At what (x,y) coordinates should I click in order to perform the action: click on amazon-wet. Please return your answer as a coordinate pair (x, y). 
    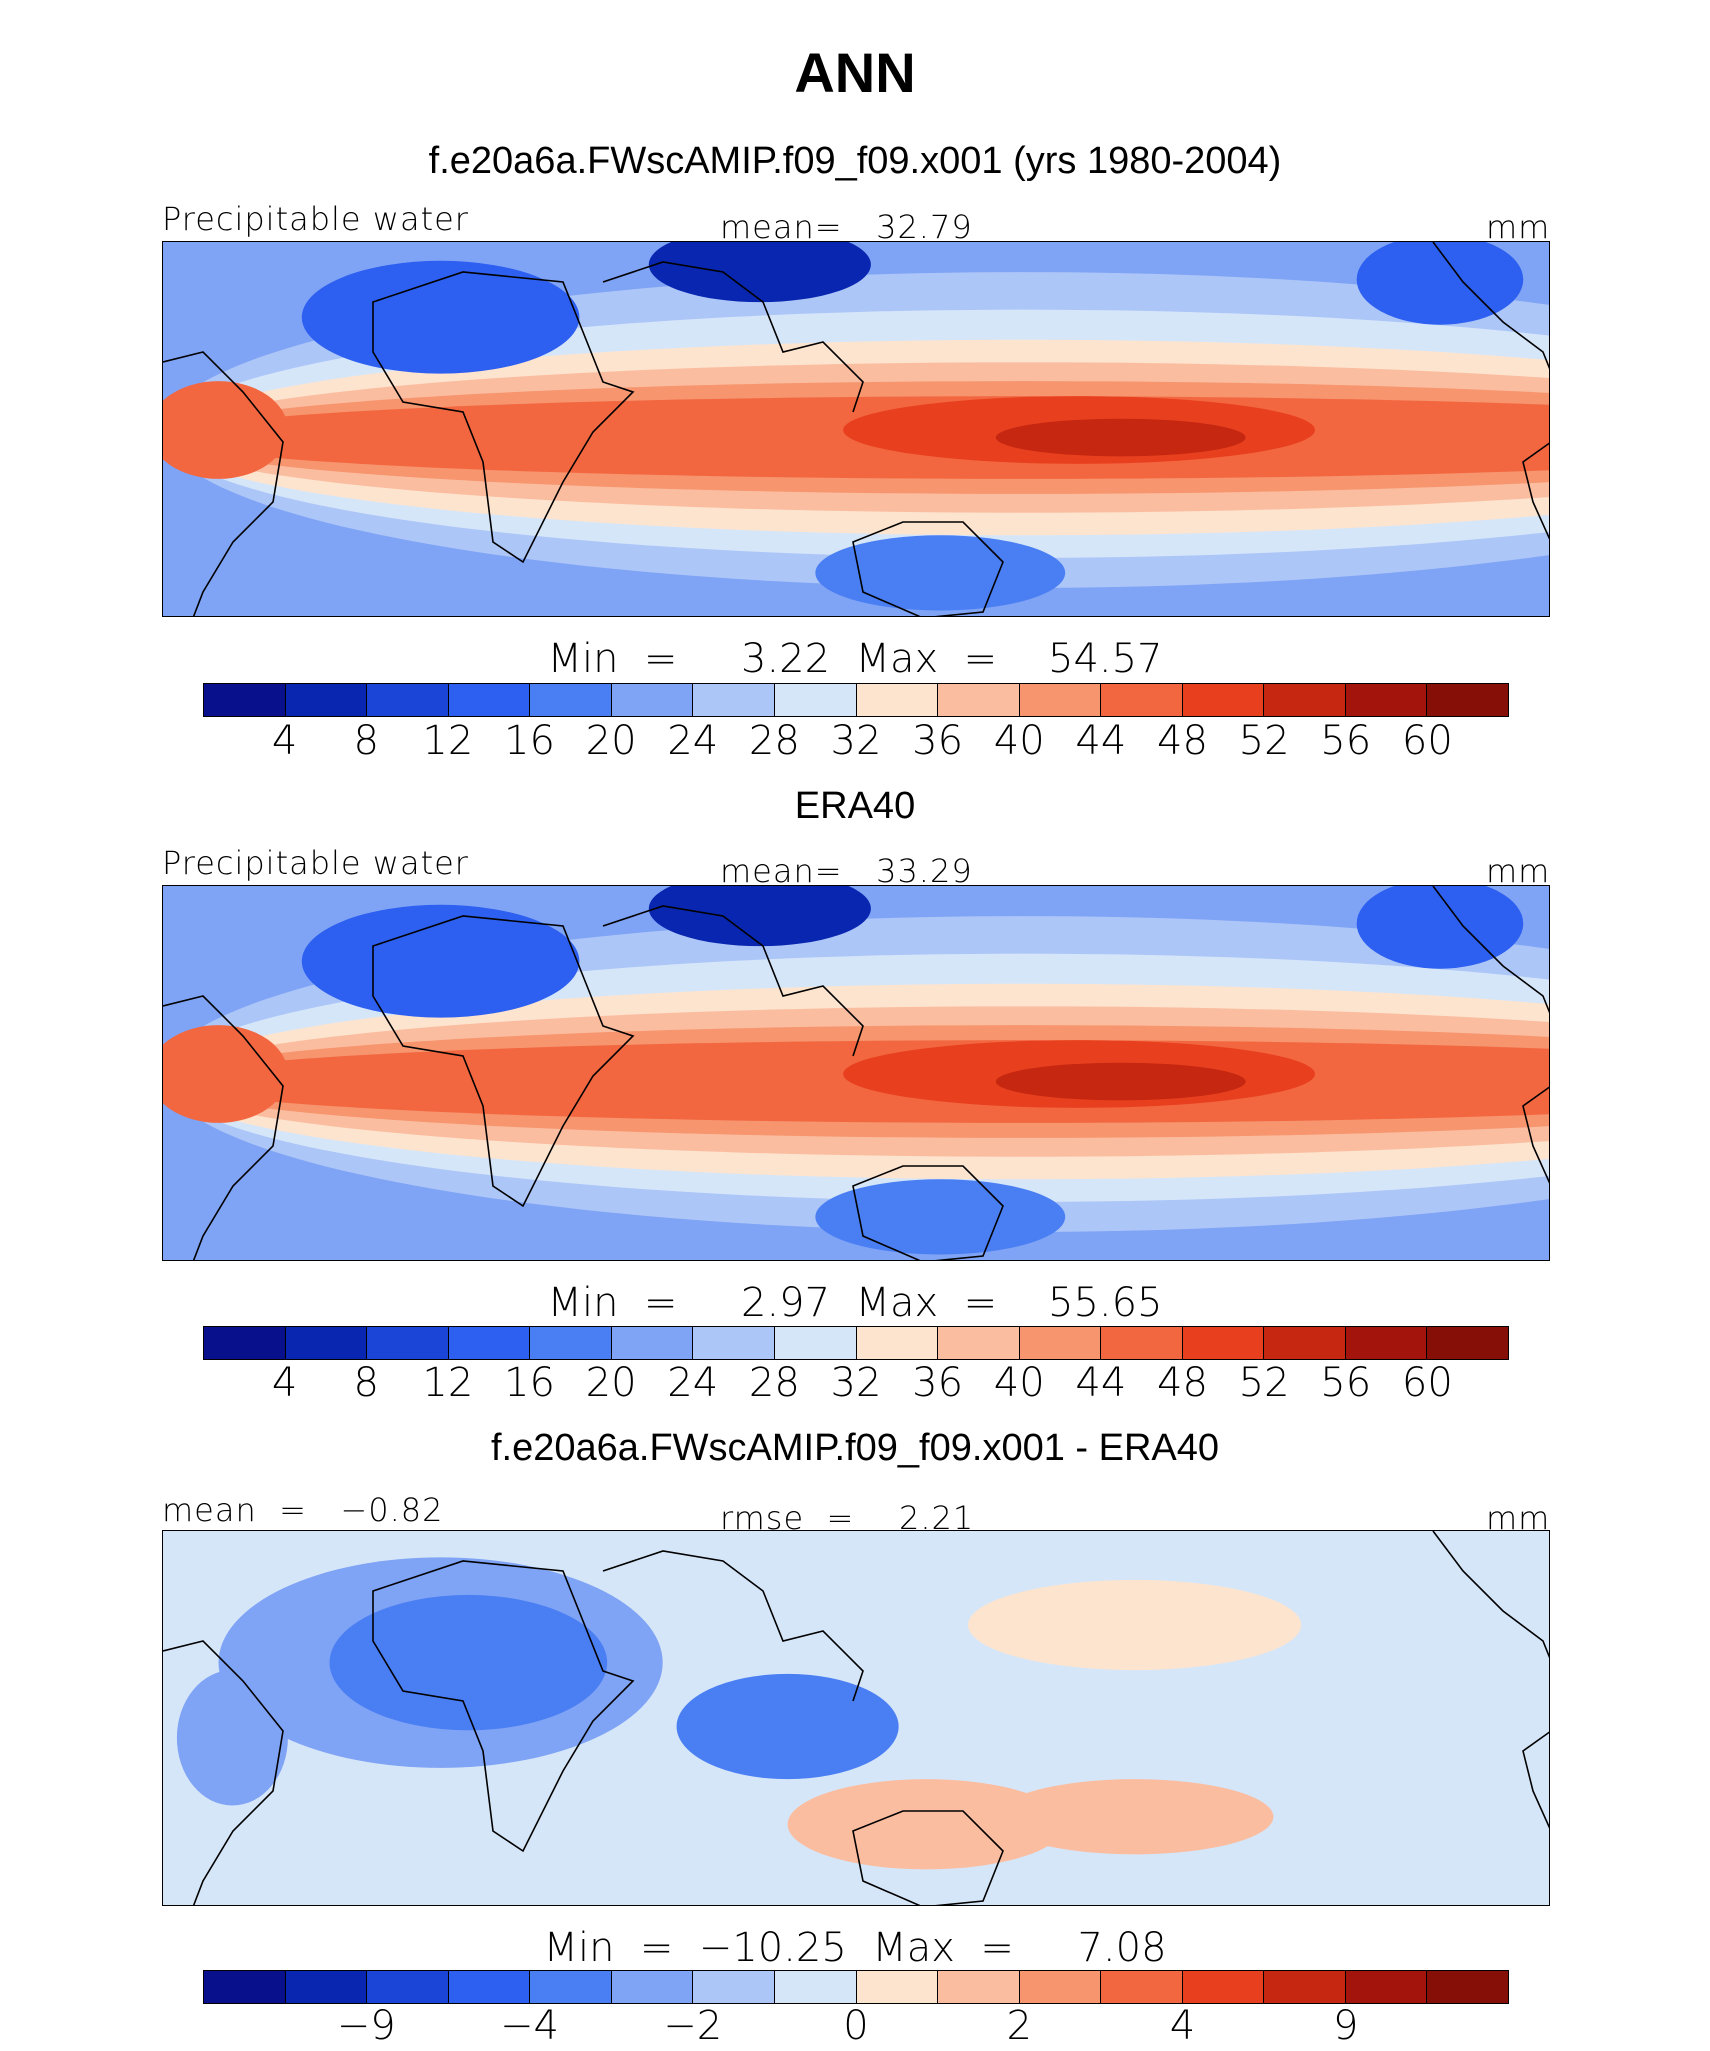
    Looking at the image, I should click on (225, 430).